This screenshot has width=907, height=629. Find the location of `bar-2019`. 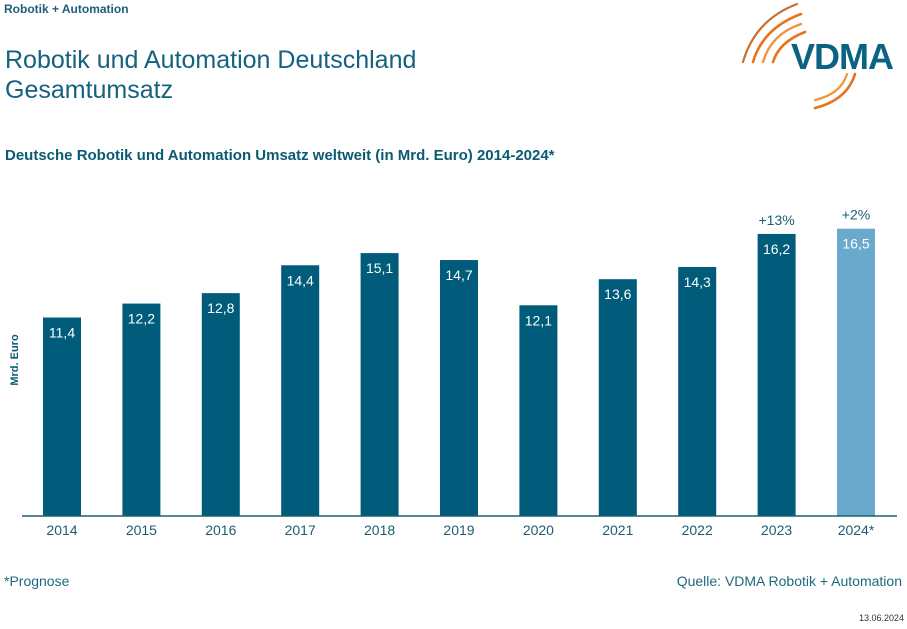

bar-2019 is located at coordinates (459, 388).